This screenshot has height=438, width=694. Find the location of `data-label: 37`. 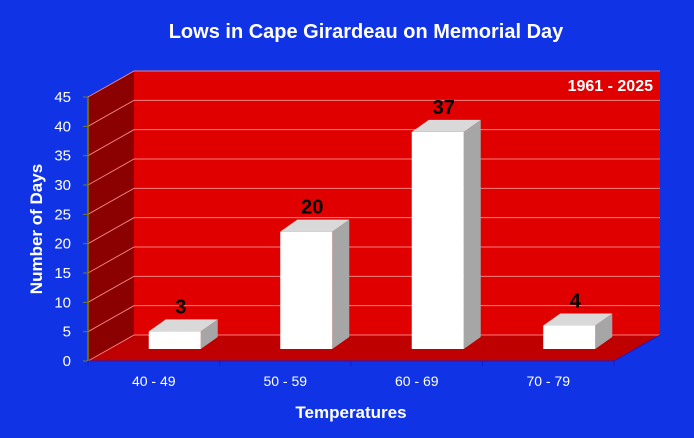

data-label: 37 is located at coordinates (444, 108).